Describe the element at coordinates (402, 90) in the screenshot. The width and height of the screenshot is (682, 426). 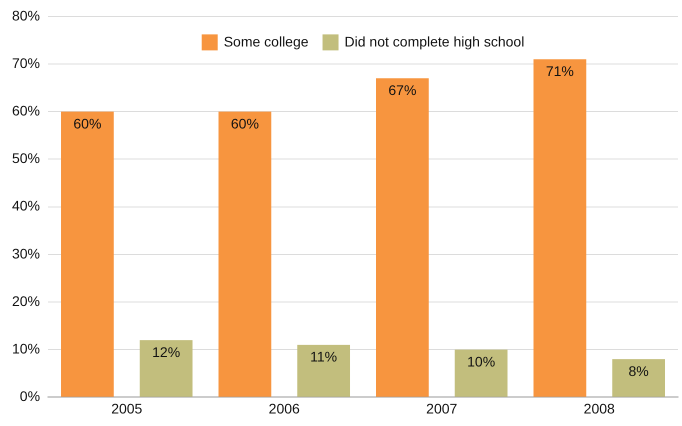
I see `data-label: 67%` at that location.